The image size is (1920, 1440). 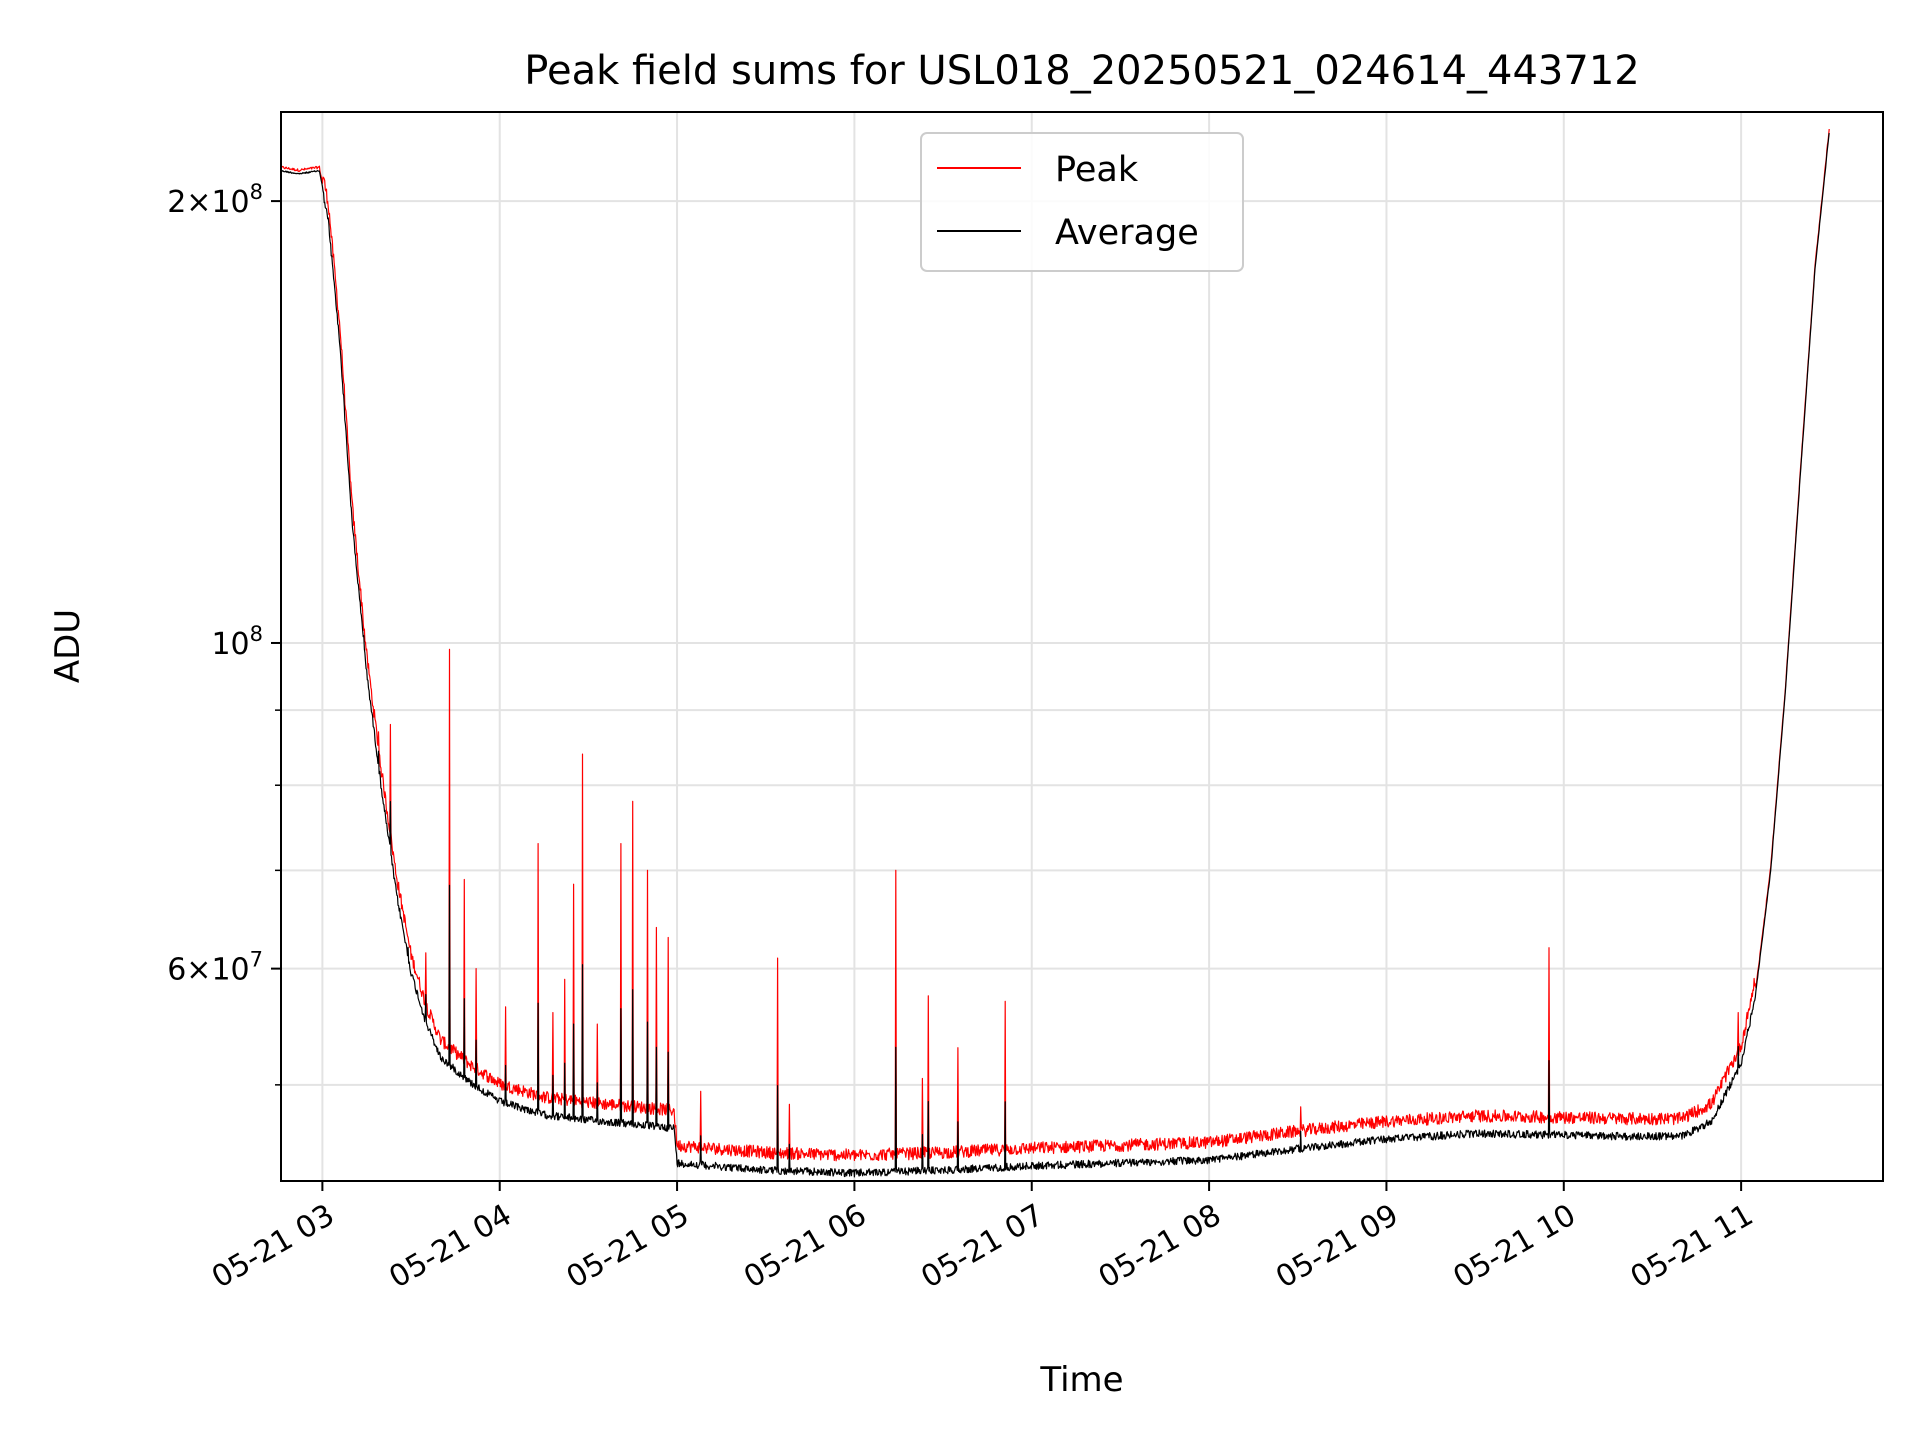 What do you see at coordinates (1081, 1380) in the screenshot?
I see `x-axis-label: Time` at bounding box center [1081, 1380].